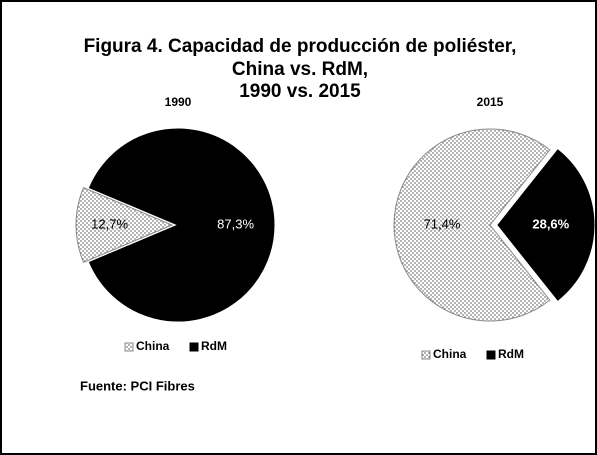 This screenshot has height=455, width=597. Describe the element at coordinates (550, 223) in the screenshot. I see `data-label: 28,6%` at that location.